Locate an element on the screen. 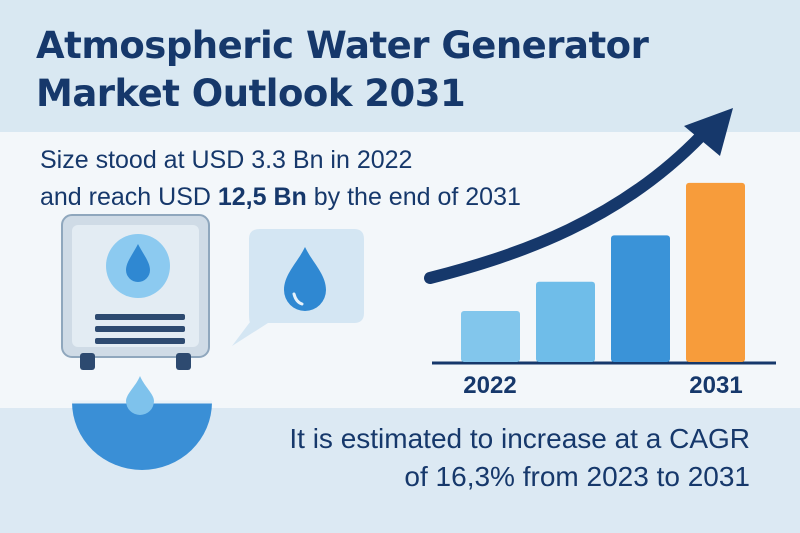 The height and width of the screenshot is (533, 800). market-size-2031-text: and reach USD 12,5 Bn by the end of 2031 is located at coordinates (280, 197).